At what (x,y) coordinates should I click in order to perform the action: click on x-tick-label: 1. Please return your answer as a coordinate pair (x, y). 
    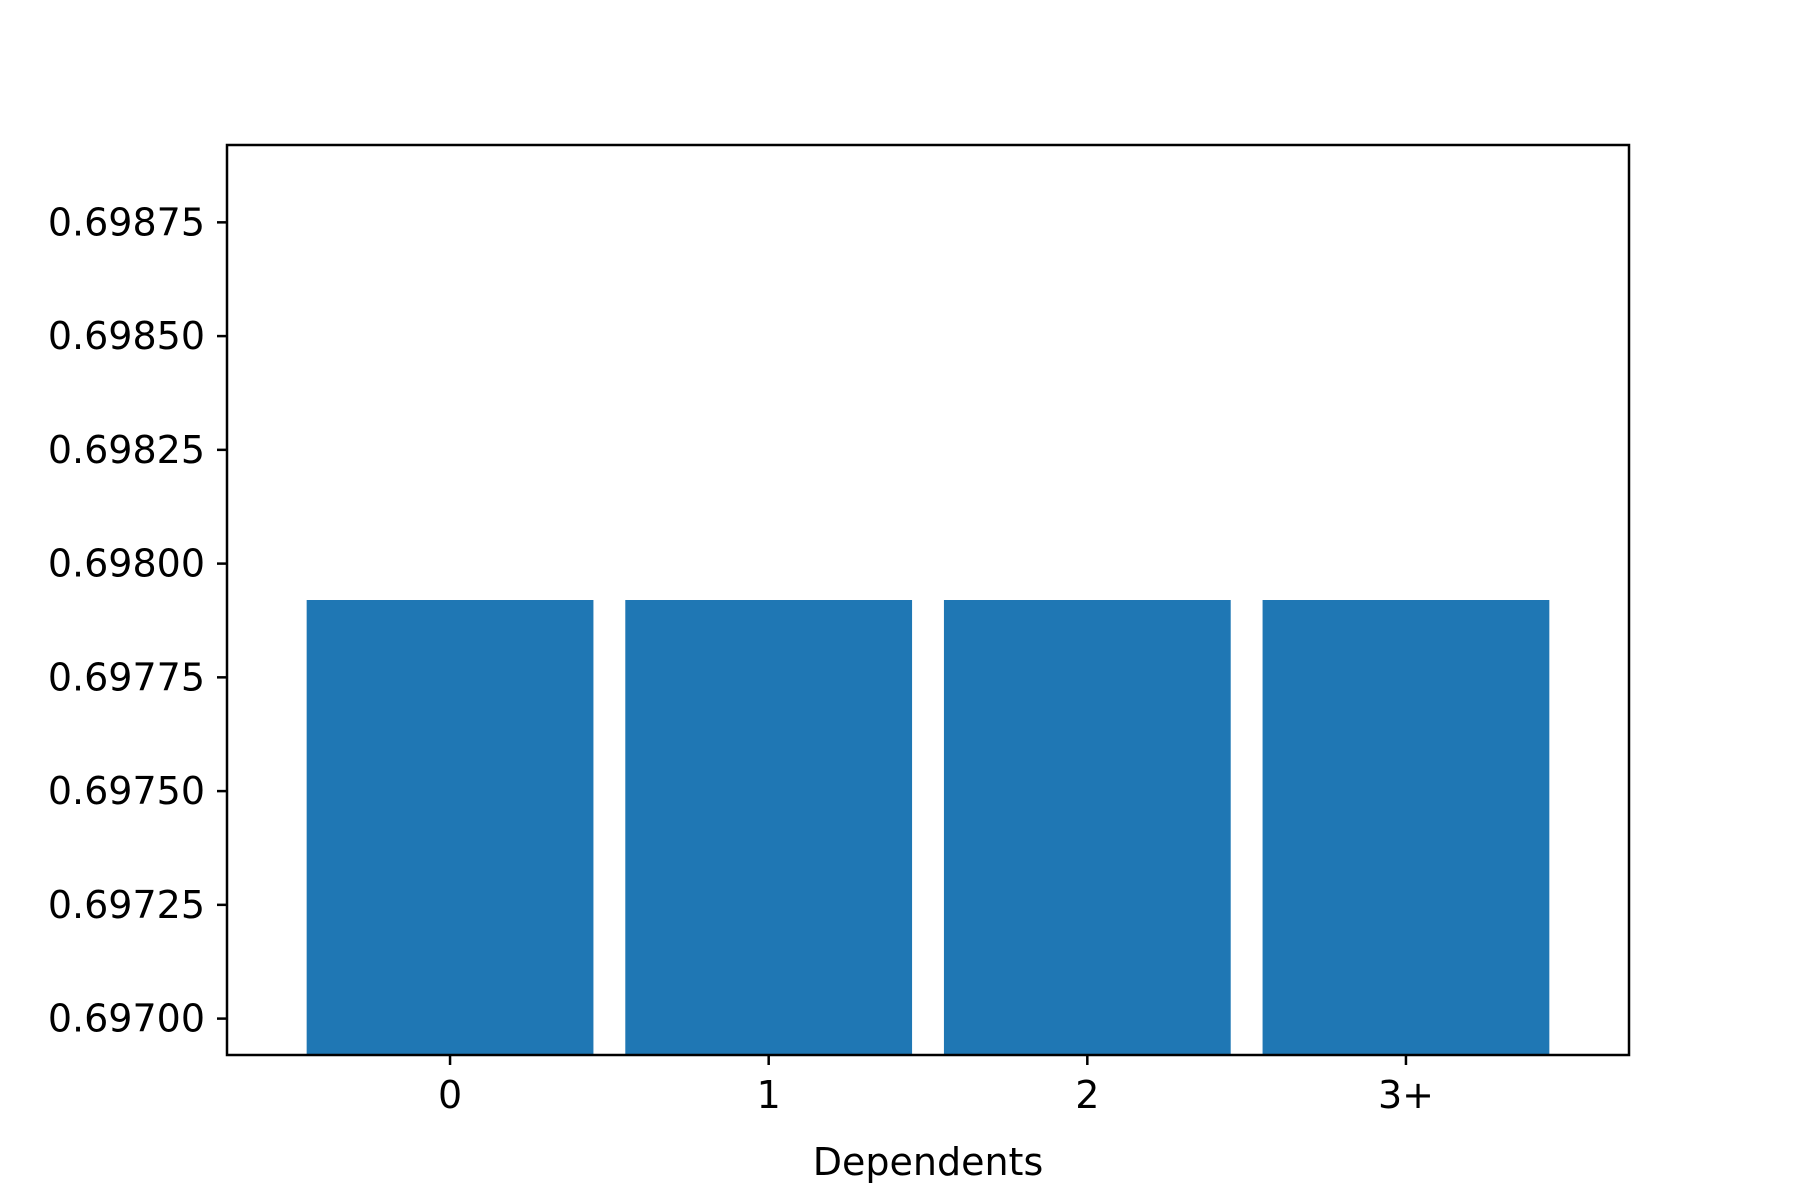
    Looking at the image, I should click on (769, 1095).